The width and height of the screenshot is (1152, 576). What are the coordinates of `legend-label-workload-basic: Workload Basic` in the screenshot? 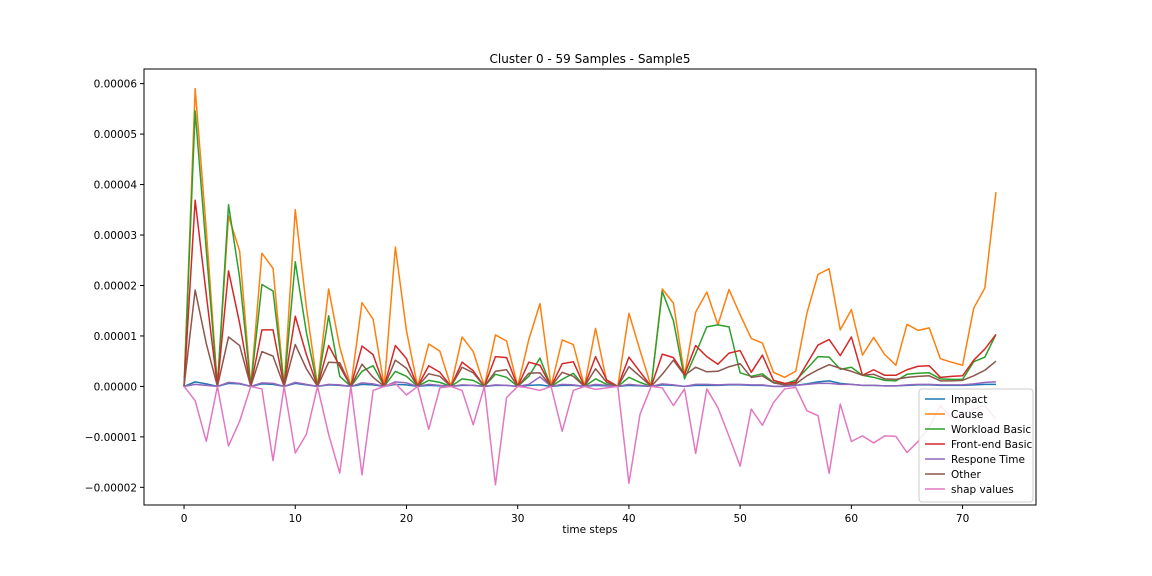 It's located at (991, 430).